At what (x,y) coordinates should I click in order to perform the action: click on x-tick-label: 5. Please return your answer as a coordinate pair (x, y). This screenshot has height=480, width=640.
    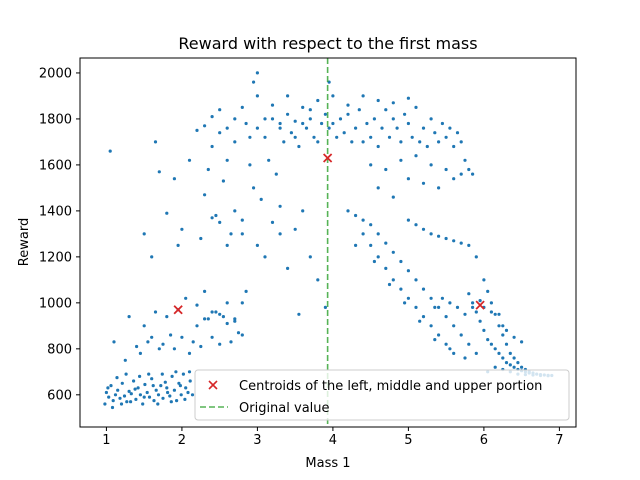
    Looking at the image, I should click on (408, 440).